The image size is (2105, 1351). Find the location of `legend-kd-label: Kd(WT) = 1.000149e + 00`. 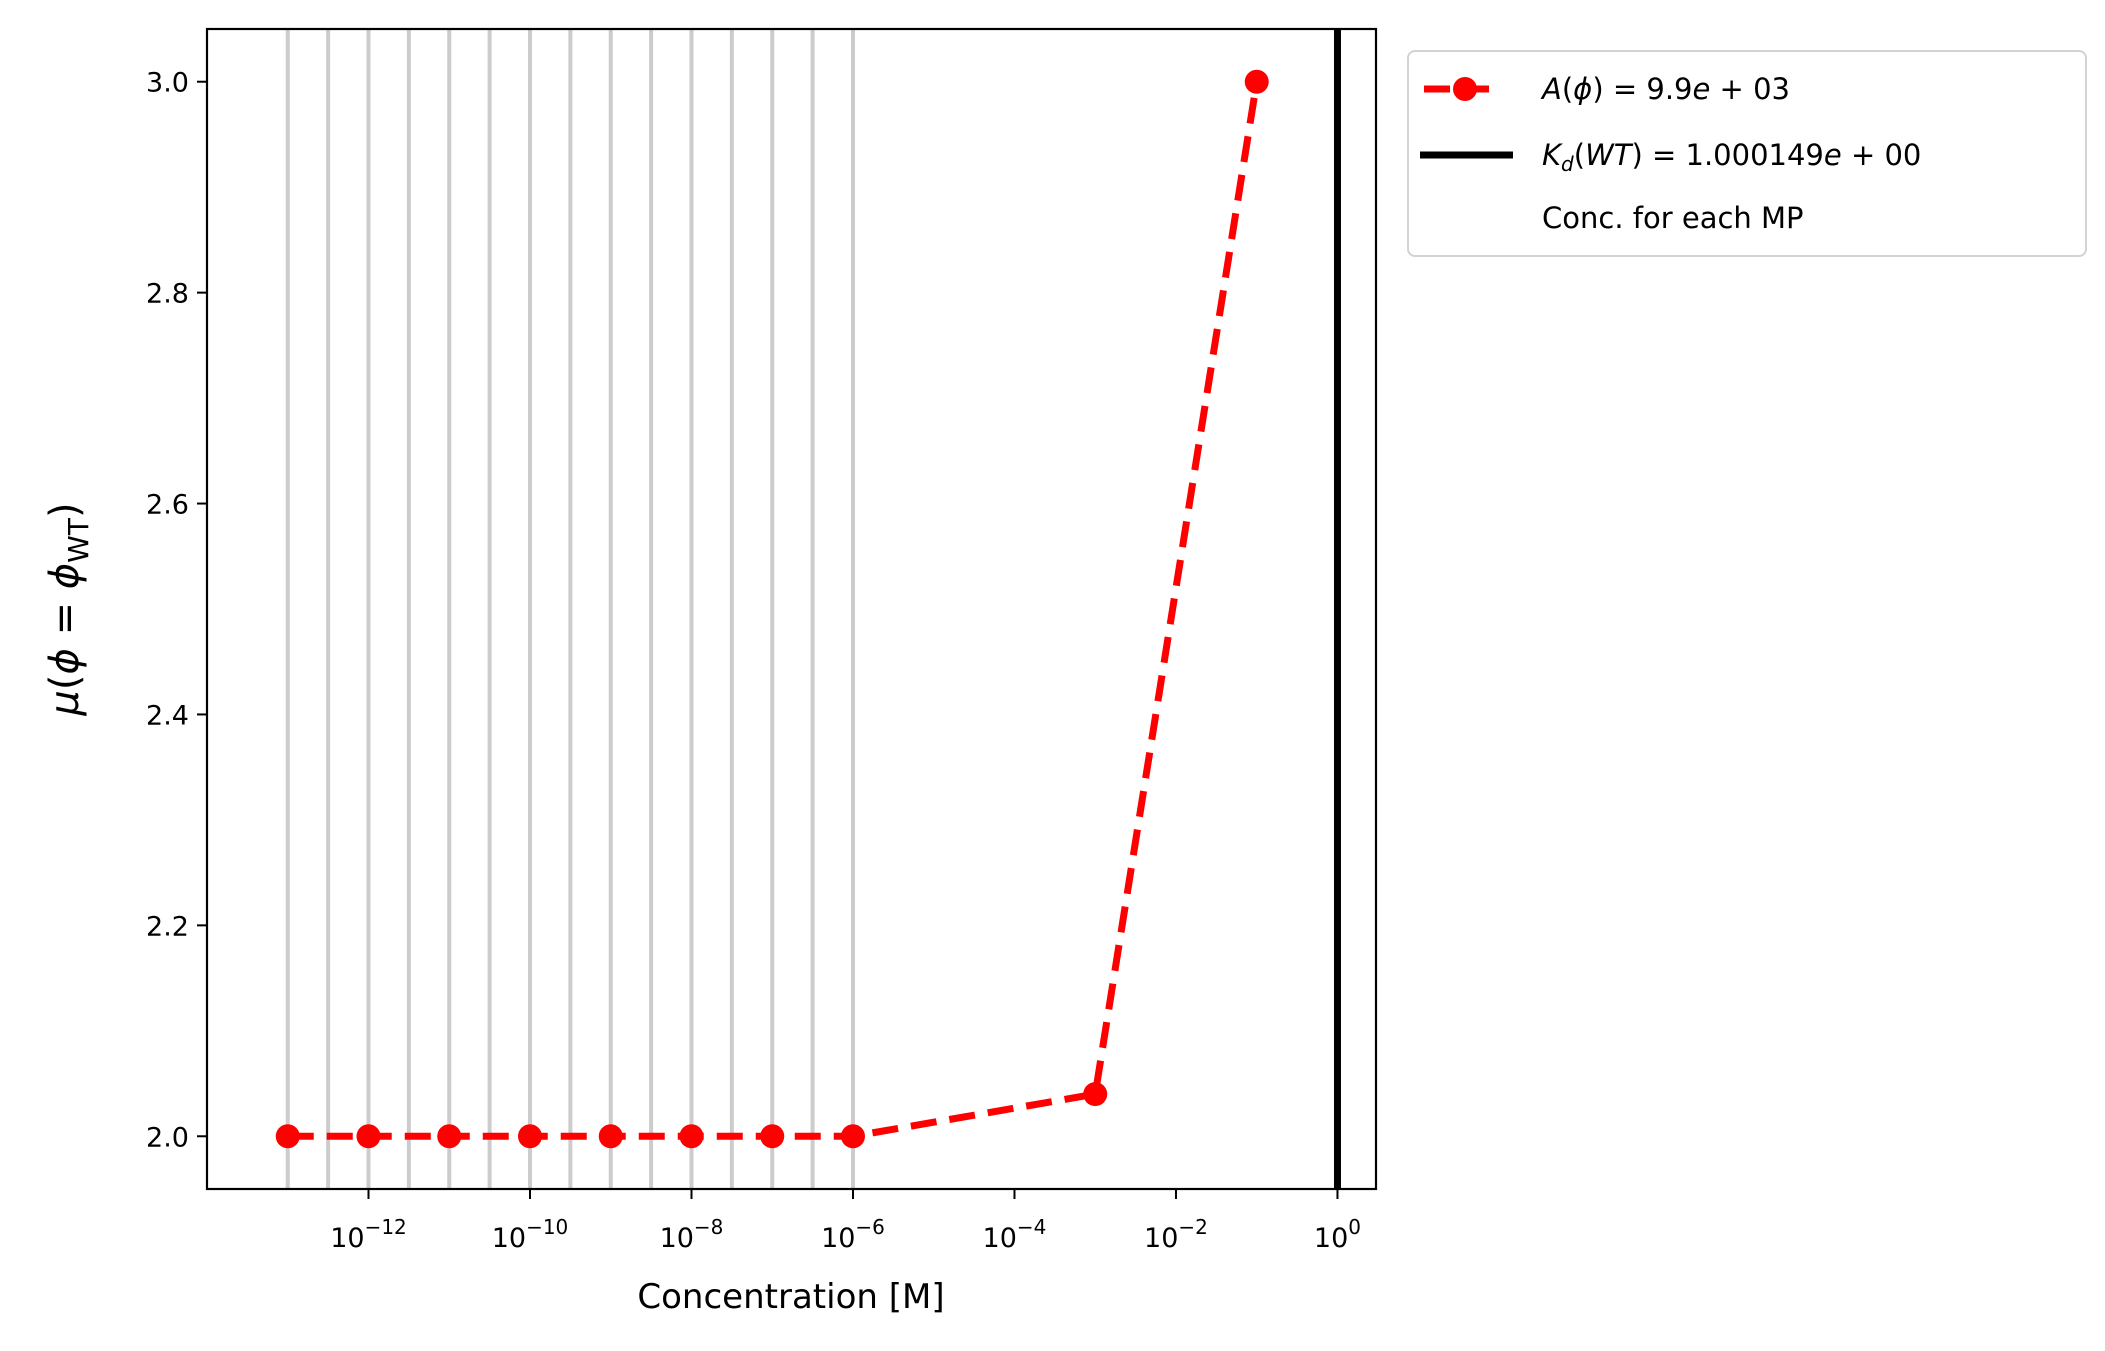

legend-kd-label: Kd(WT) = 1.000149e + 00 is located at coordinates (1731, 157).